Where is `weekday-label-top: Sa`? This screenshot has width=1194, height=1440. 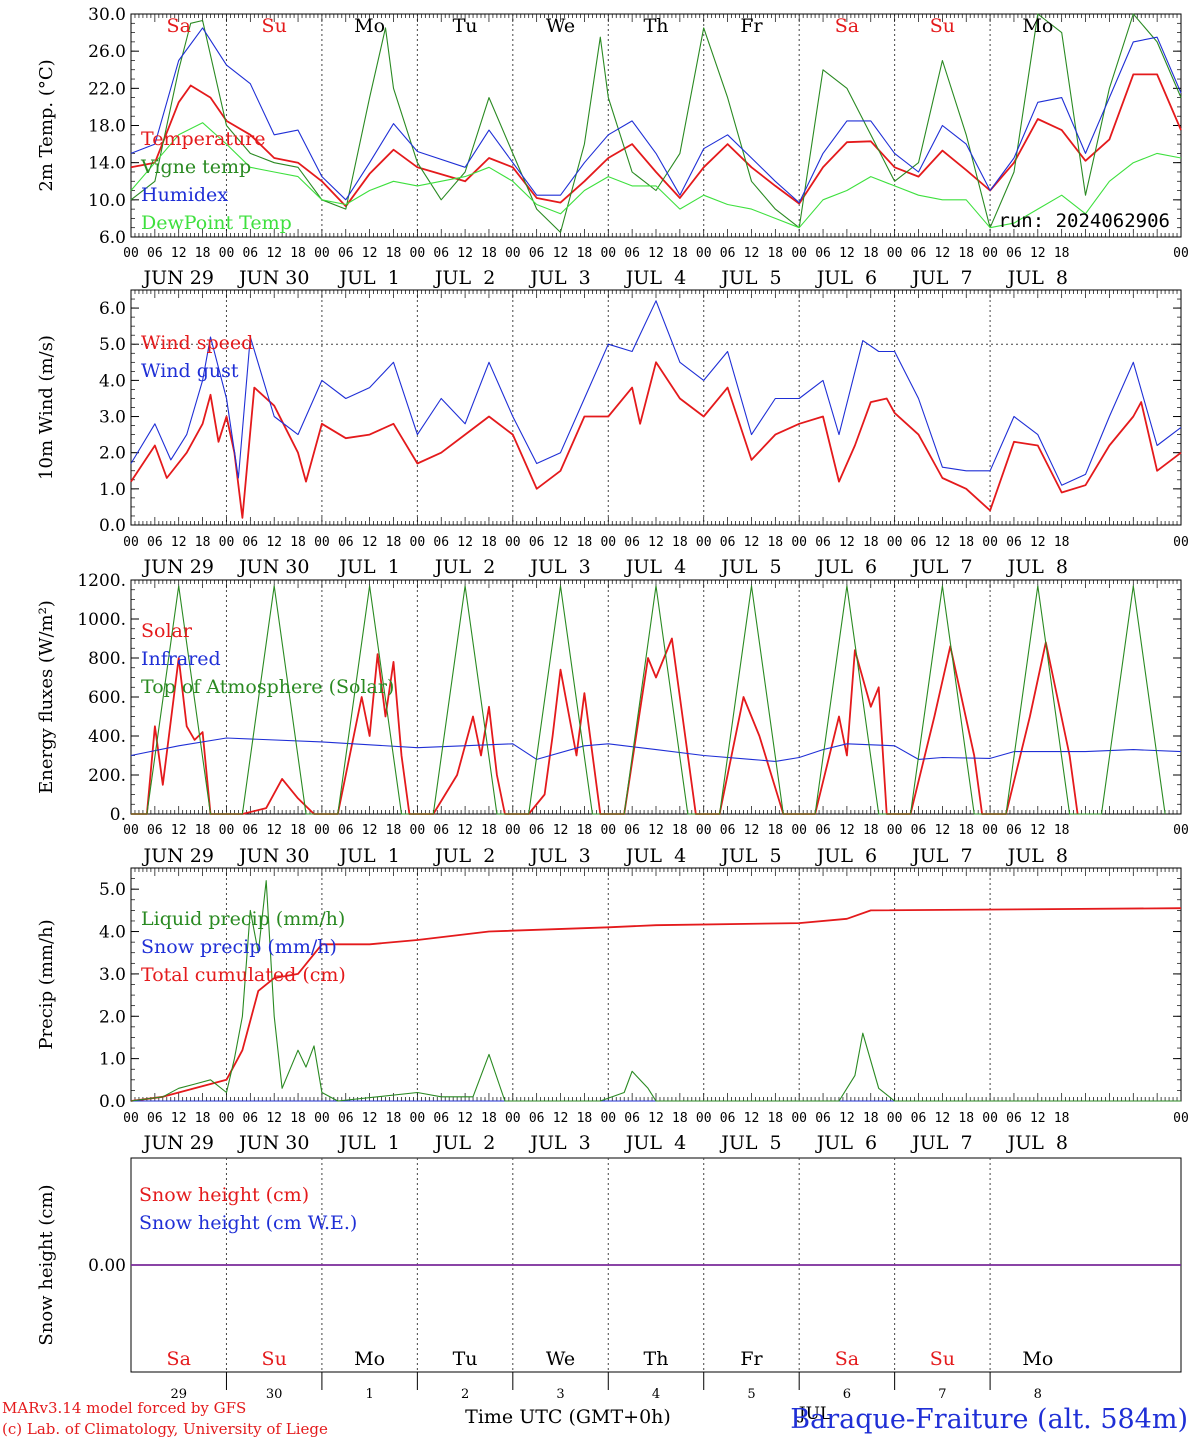
weekday-label-top: Sa is located at coordinates (179, 26).